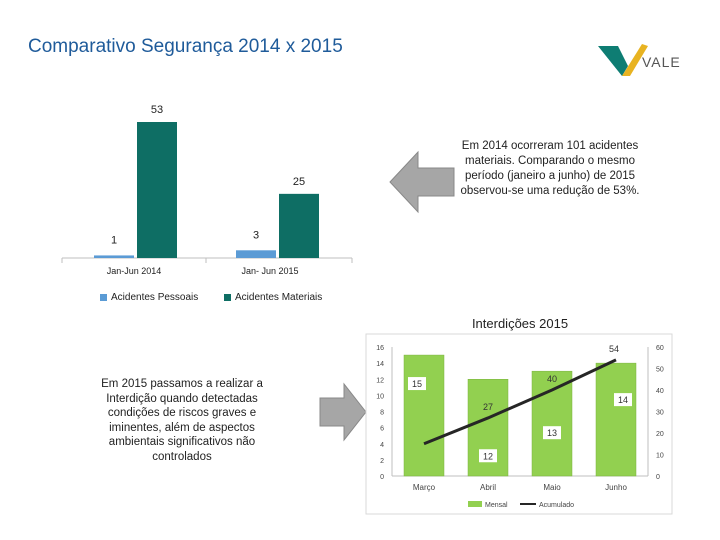 The width and height of the screenshot is (720, 540). I want to click on legend-label-acumulado: Acumulado, so click(556, 505).